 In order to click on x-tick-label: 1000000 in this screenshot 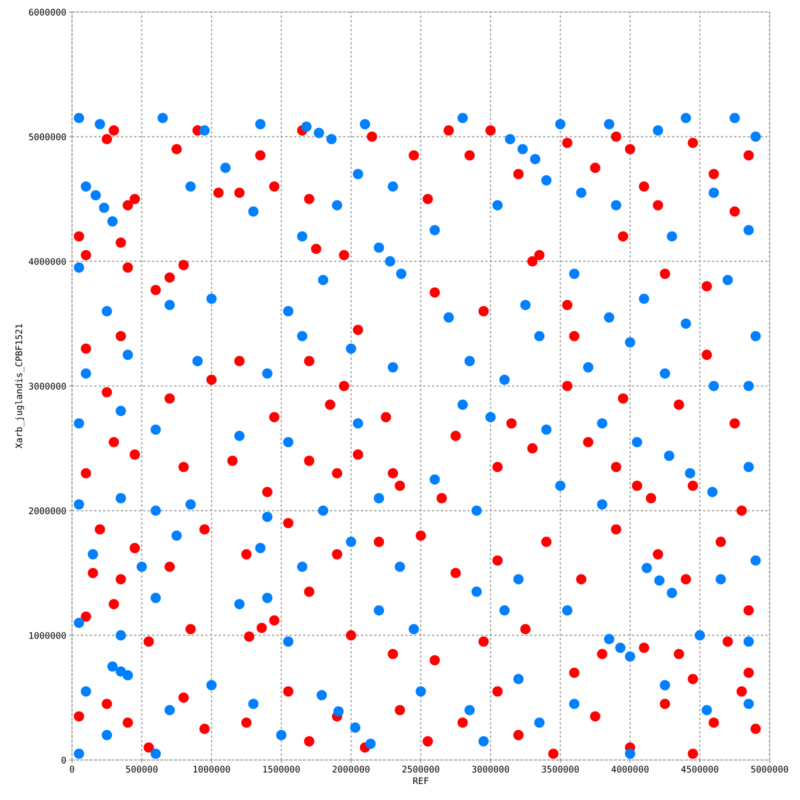, I will do `click(212, 769)`.